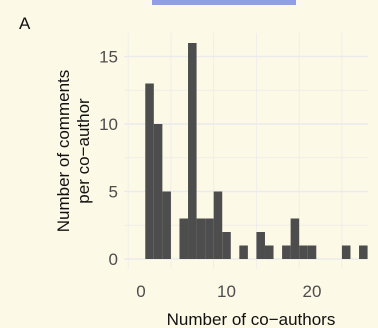  What do you see at coordinates (25, 23) in the screenshot?
I see `panel-label: A` at bounding box center [25, 23].